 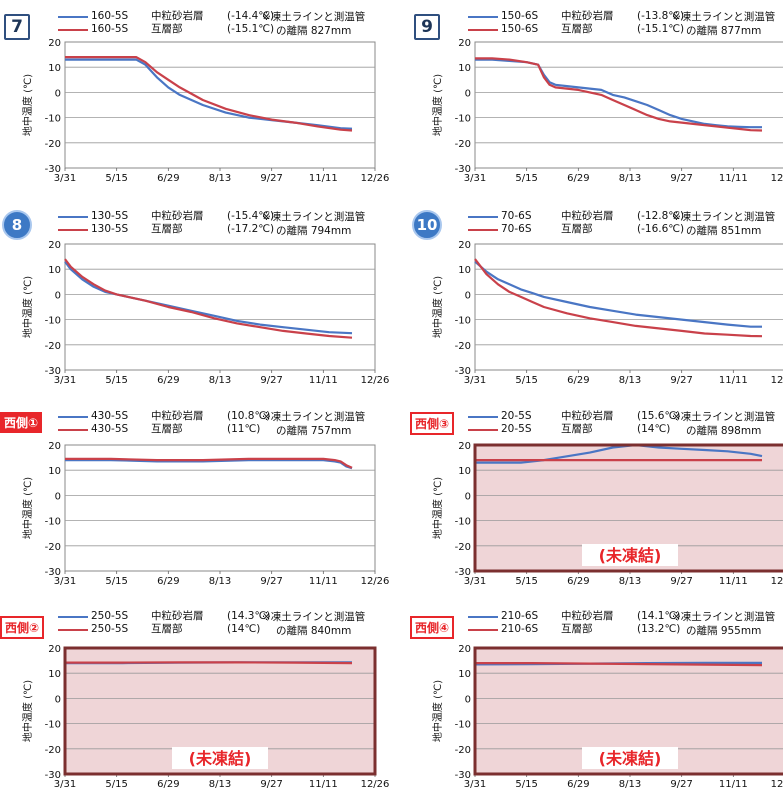 What do you see at coordinates (724, 24) in the screenshot?
I see `distance-note: ※凍土ラインと測温管 の離隔 877mm` at bounding box center [724, 24].